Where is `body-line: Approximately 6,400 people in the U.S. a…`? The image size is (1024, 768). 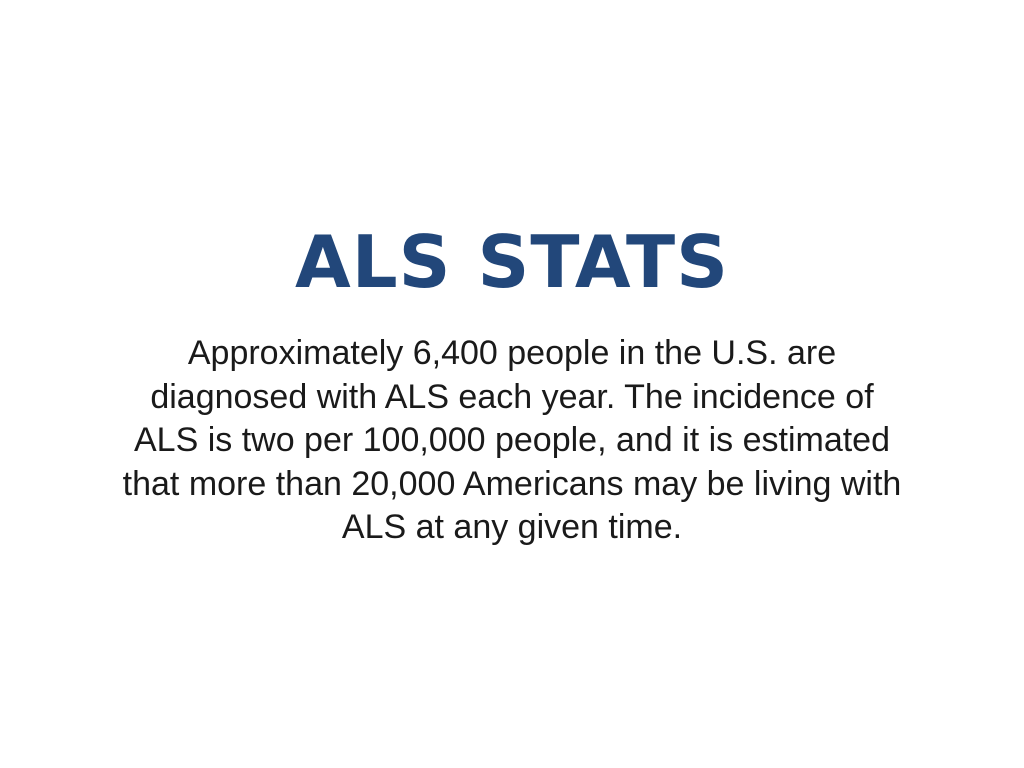 body-line: Approximately 6,400 people in the U.S. a… is located at coordinates (512, 353).